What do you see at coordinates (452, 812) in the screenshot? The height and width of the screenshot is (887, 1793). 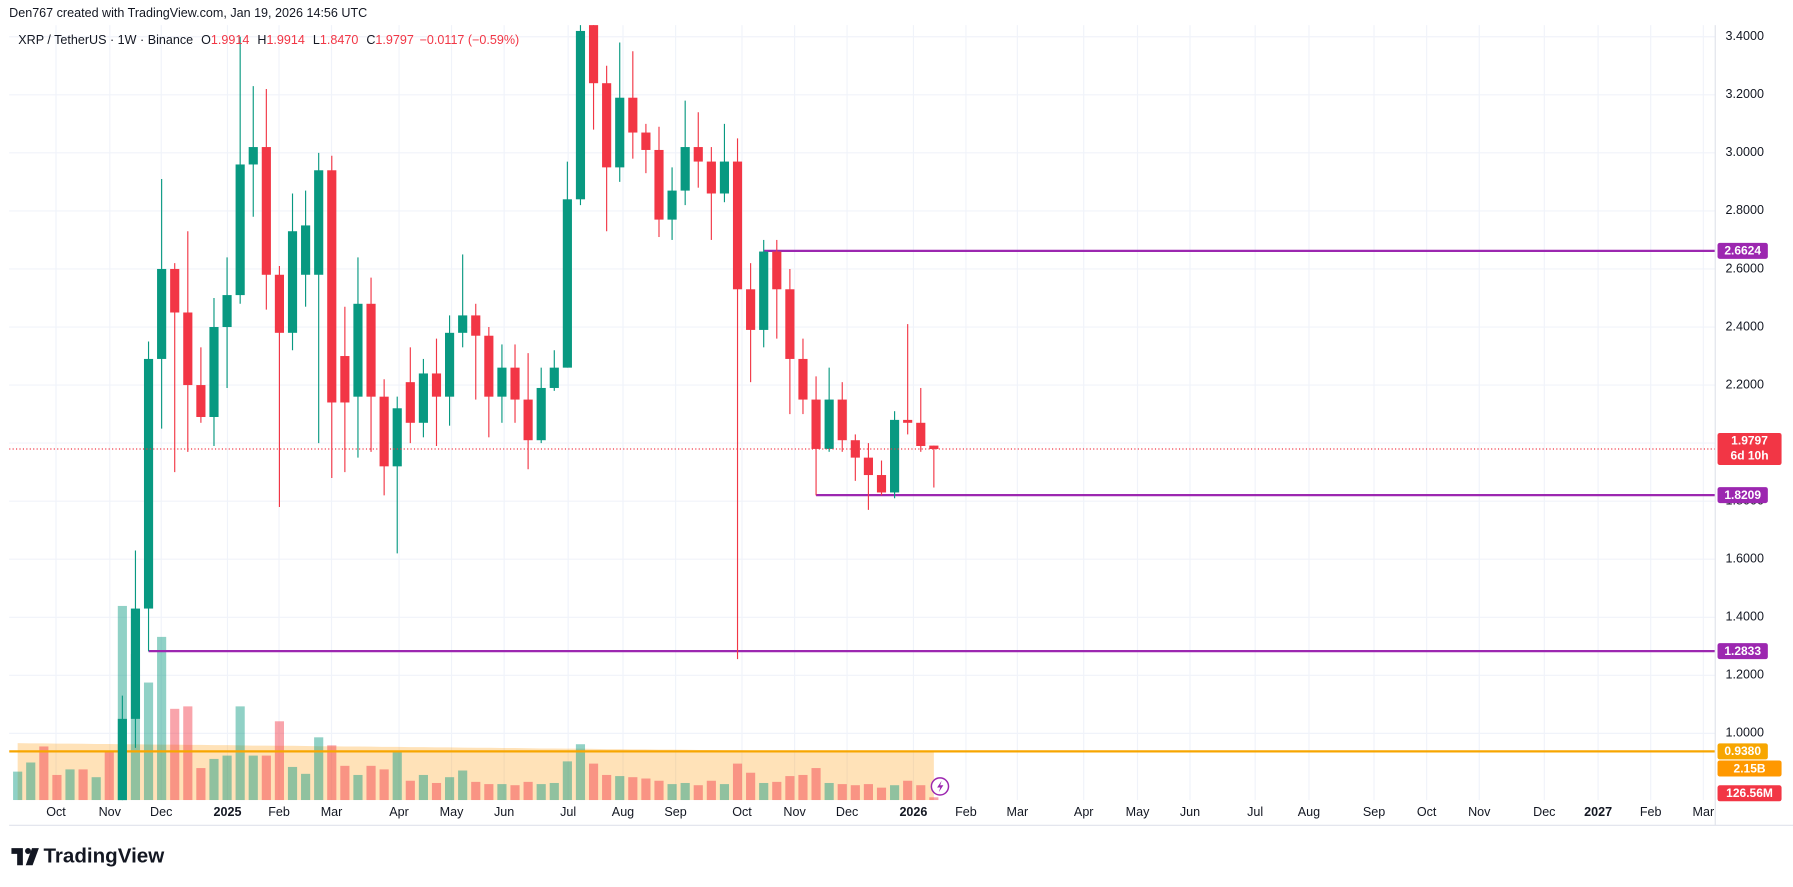 I see `x-tick-label: May` at bounding box center [452, 812].